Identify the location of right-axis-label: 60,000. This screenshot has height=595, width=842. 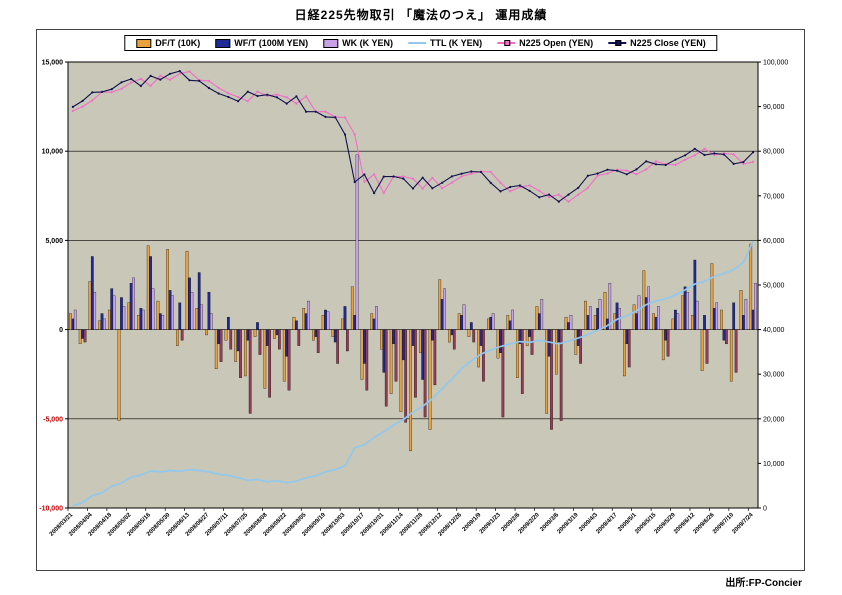
(774, 241).